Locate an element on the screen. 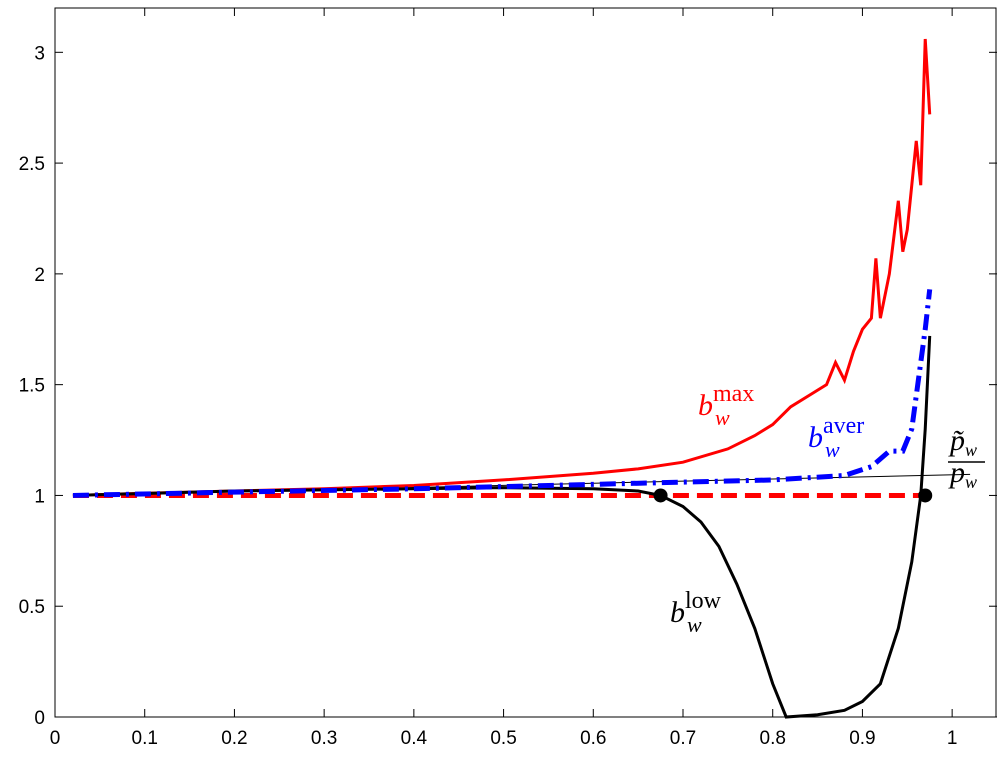  annotation: baver w is located at coordinates (836, 437).